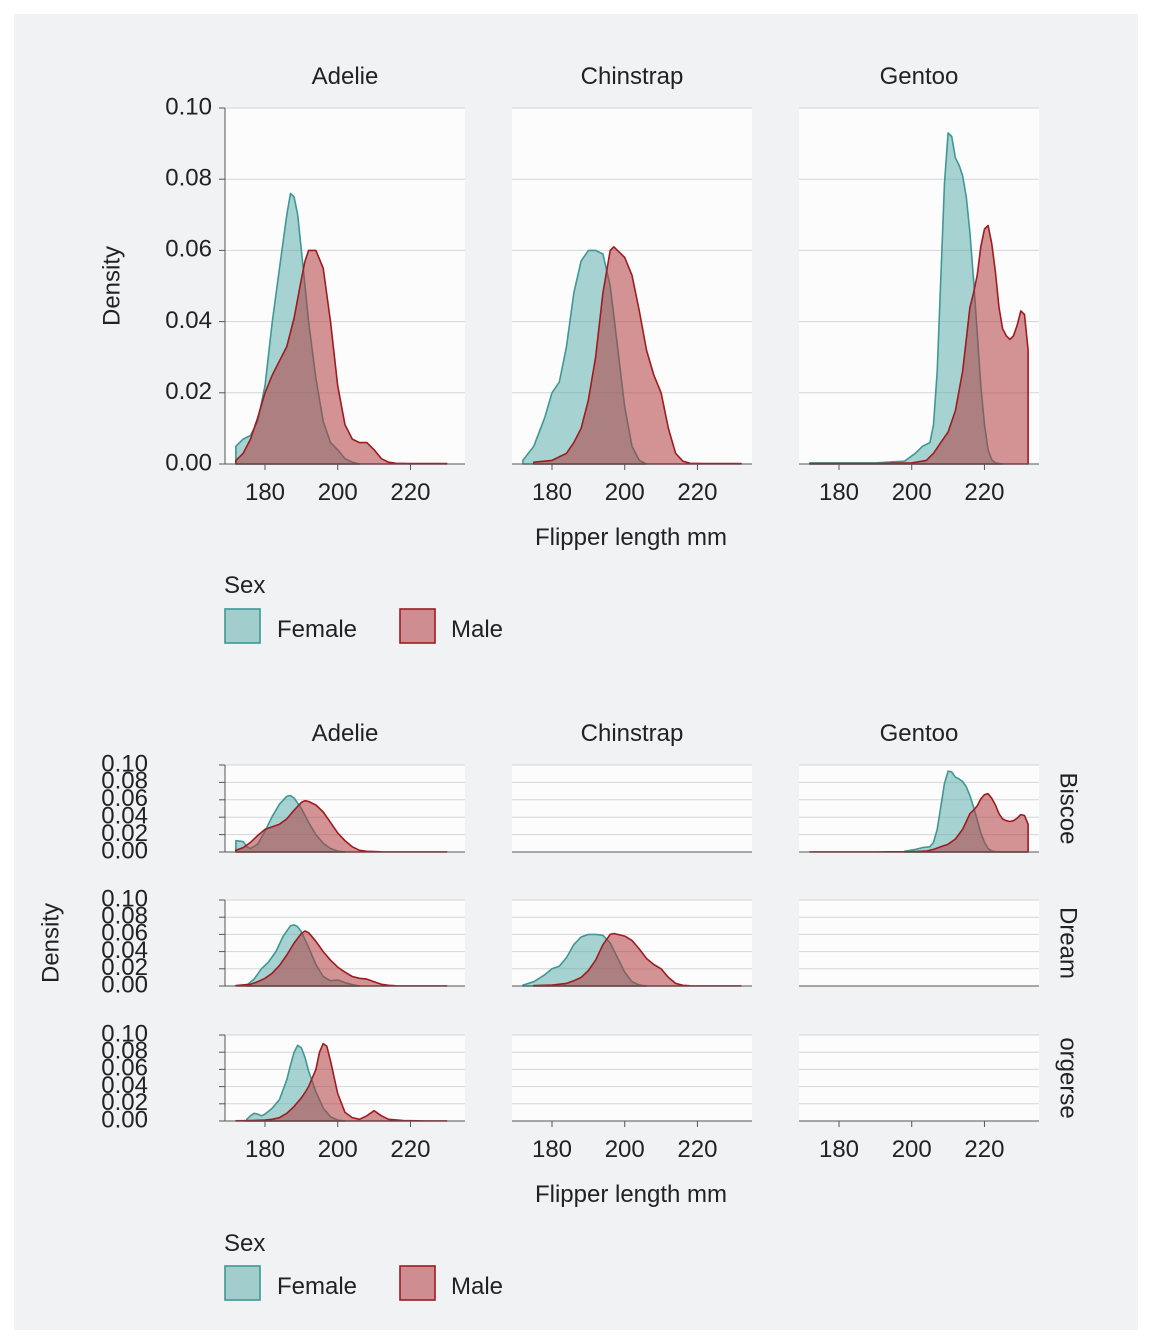 This screenshot has width=1152, height=1344. I want to click on facet-panel: 0.000.020.040.060.080.10 180 200 220, so click(283, 1091).